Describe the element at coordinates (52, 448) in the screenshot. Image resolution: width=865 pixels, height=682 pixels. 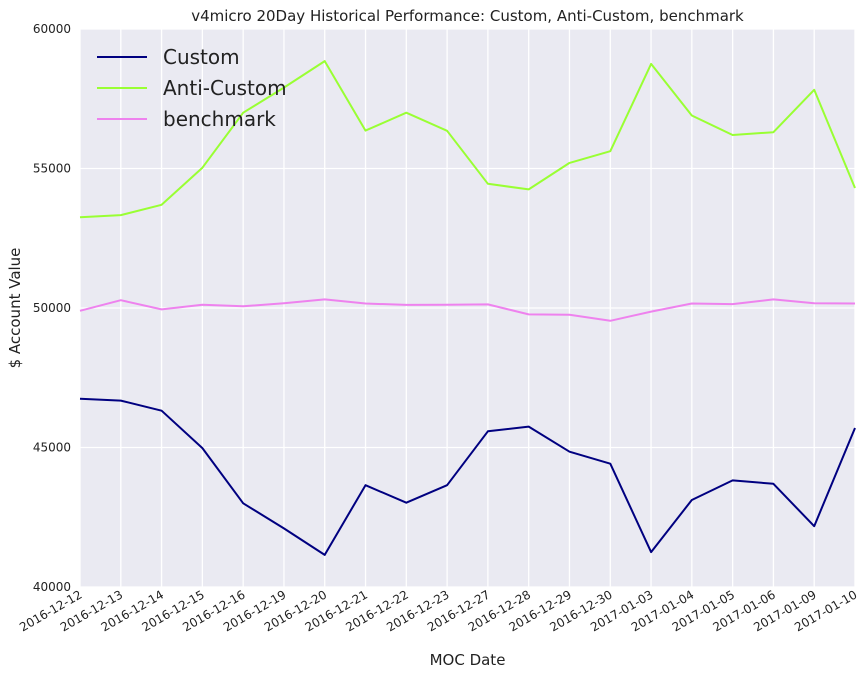
I see `y-tick-label: 45000` at that location.